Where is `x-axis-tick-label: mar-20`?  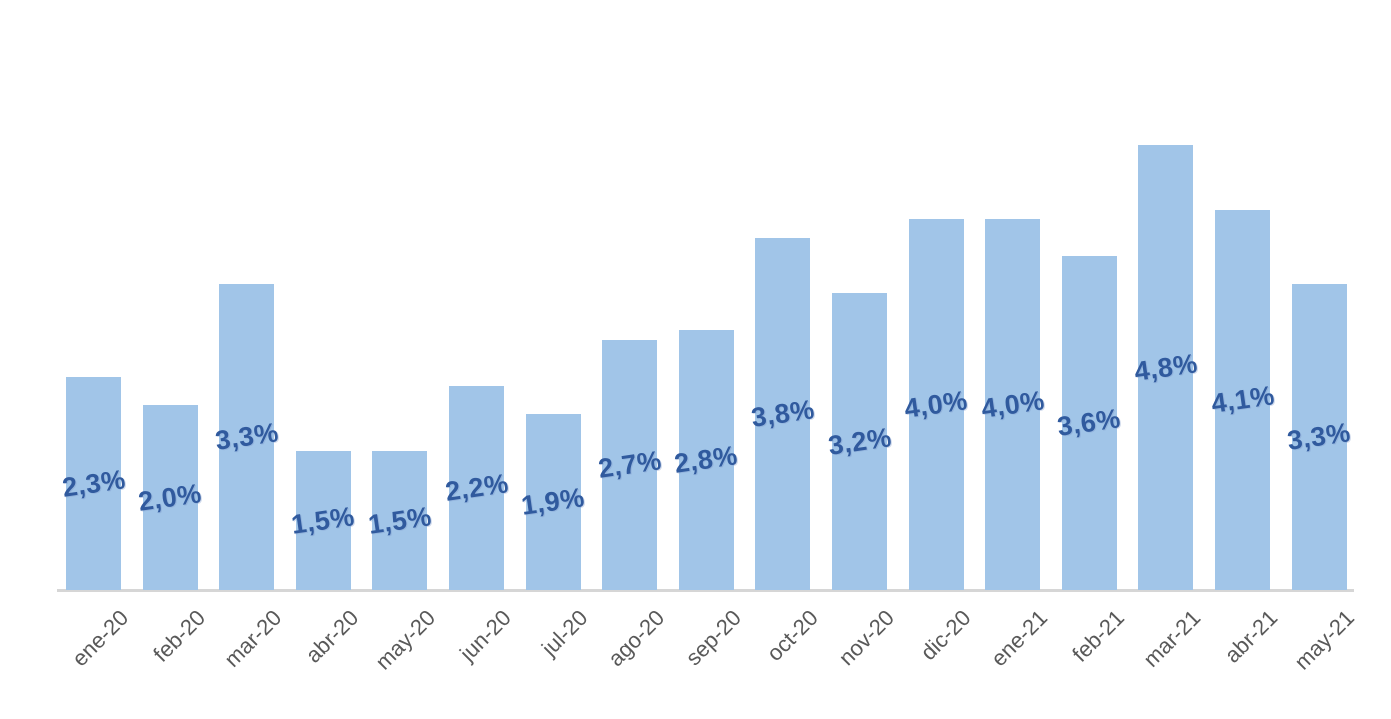 x-axis-tick-label: mar-20 is located at coordinates (253, 638).